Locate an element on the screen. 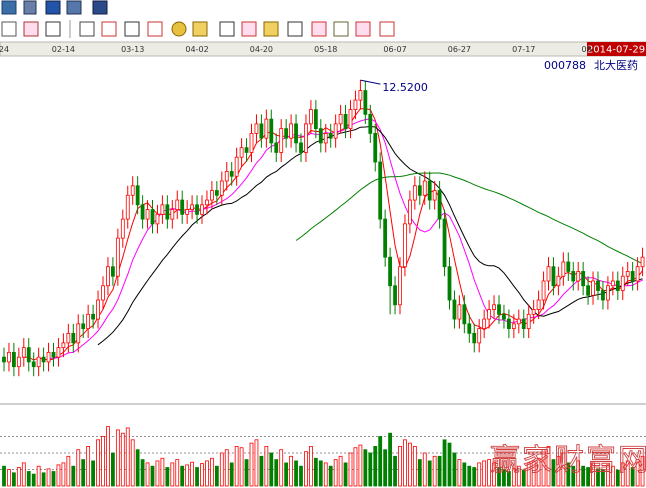  toolbar-top is located at coordinates (54, 7).